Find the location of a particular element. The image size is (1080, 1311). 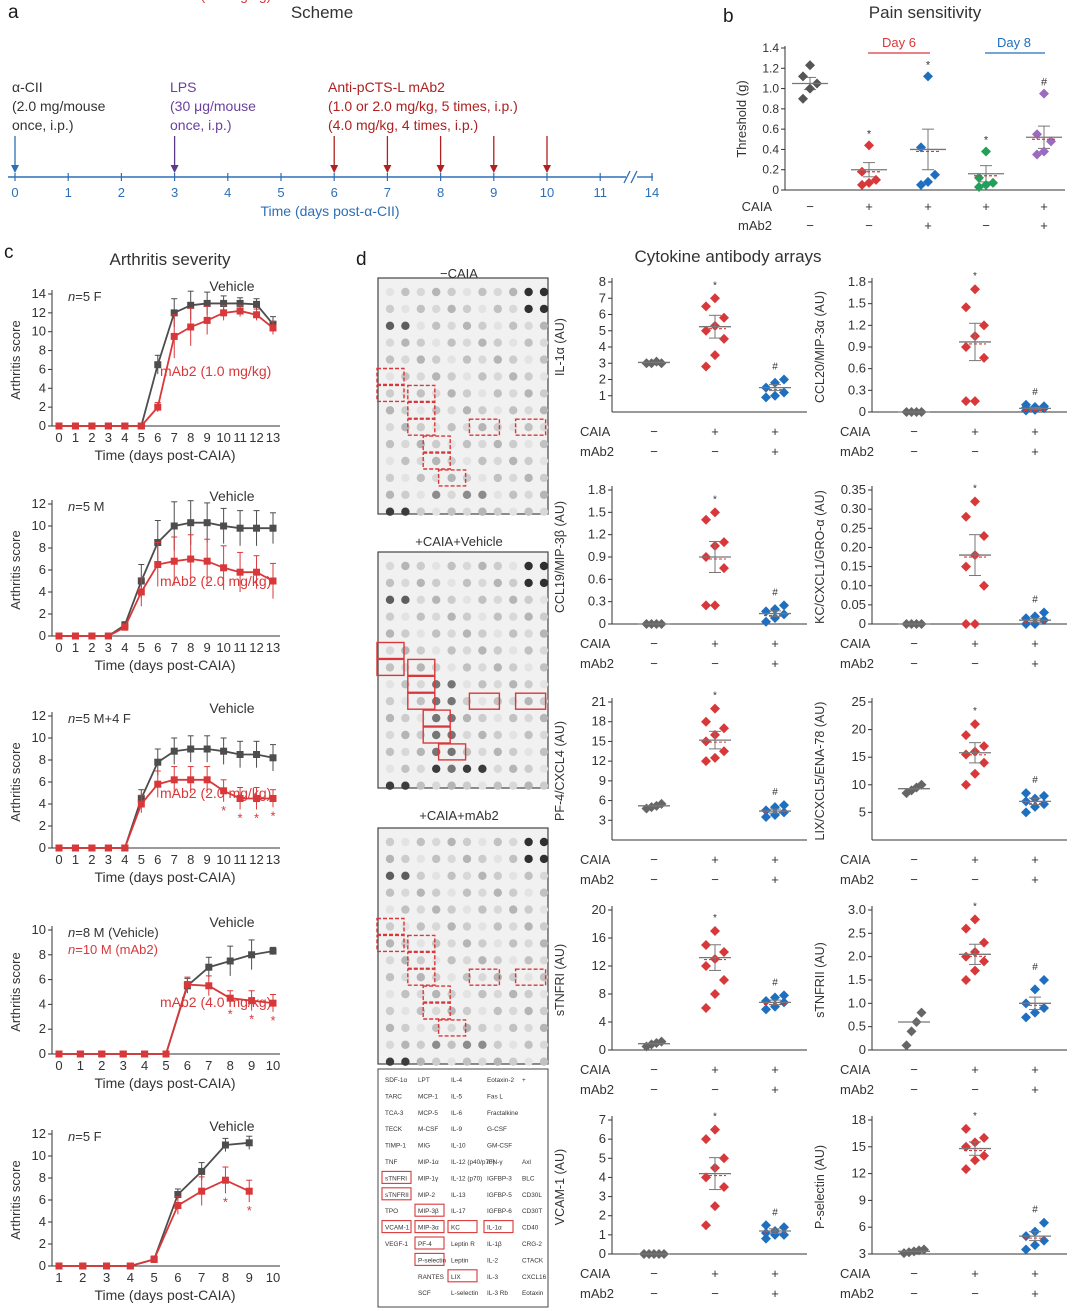

legend-cell: TNF is located at coordinates (391, 1162).